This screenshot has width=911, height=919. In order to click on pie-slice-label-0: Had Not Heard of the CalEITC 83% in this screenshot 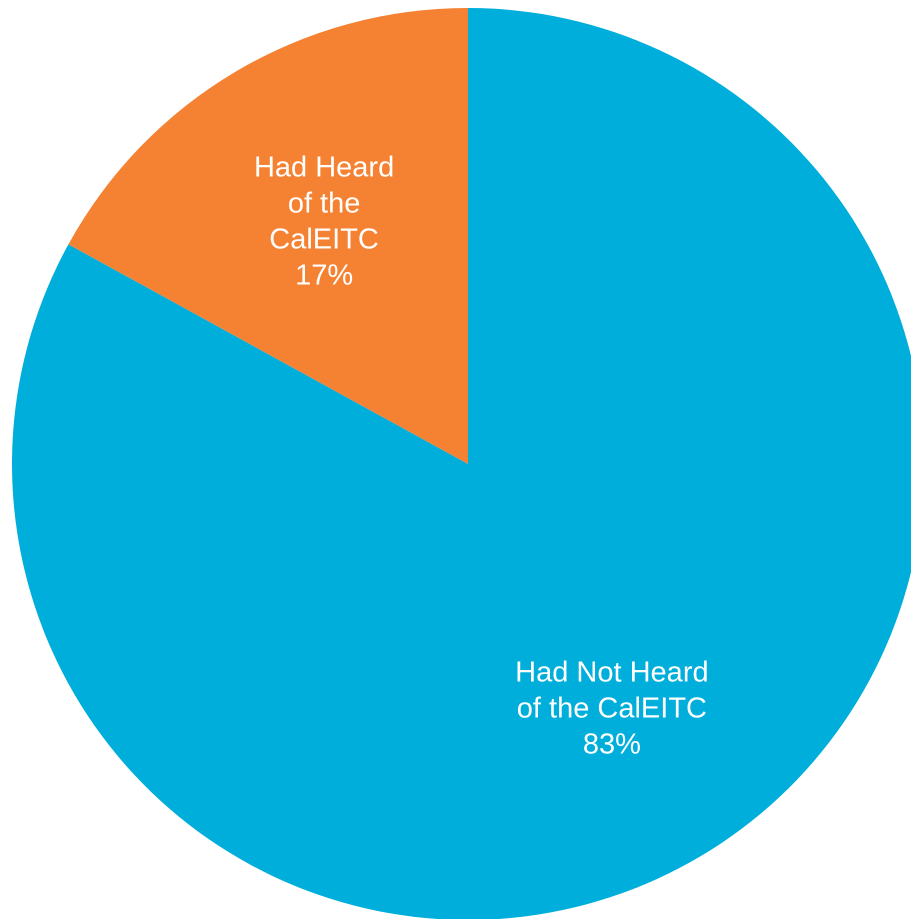, I will do `click(611, 708)`.